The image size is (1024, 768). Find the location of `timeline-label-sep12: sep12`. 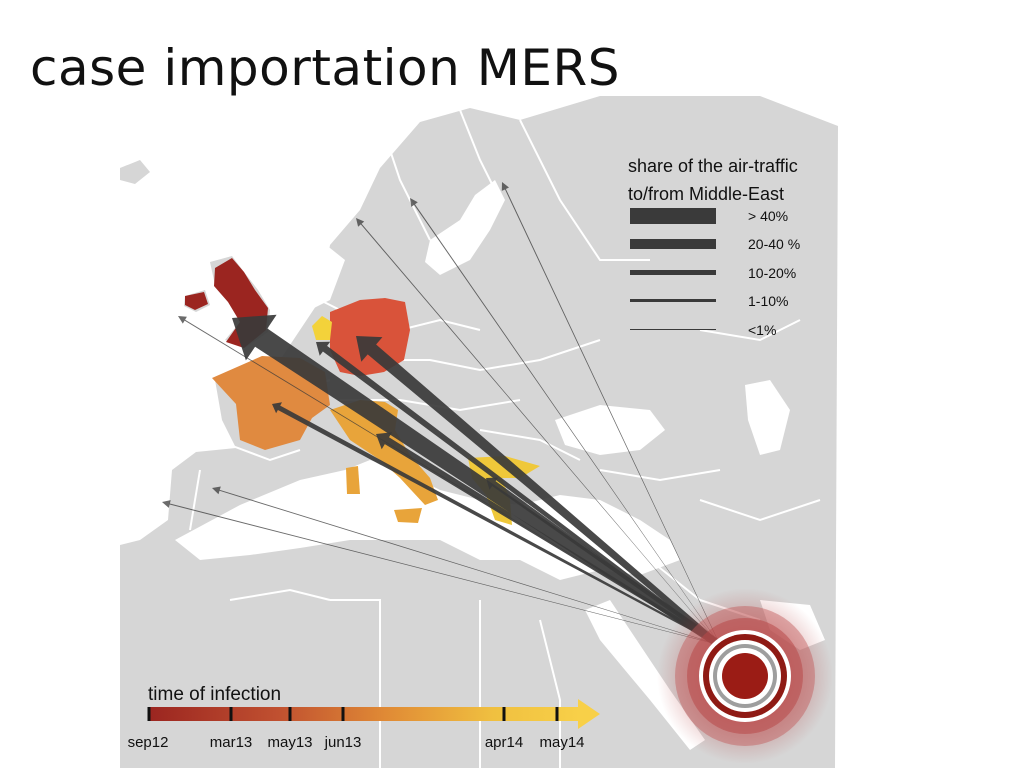

timeline-label-sep12: sep12 is located at coordinates (148, 742).